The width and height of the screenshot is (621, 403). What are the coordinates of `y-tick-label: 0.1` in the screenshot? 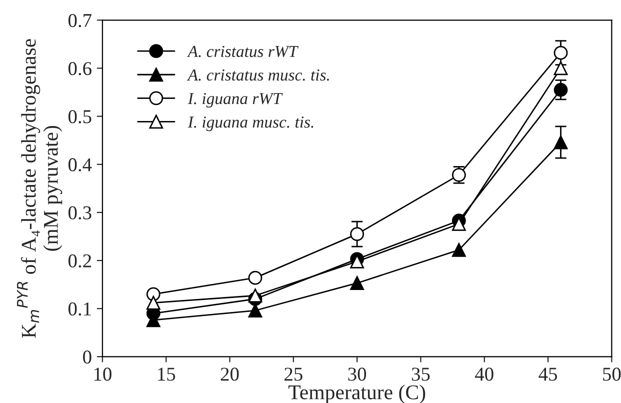 It's located at (79, 309).